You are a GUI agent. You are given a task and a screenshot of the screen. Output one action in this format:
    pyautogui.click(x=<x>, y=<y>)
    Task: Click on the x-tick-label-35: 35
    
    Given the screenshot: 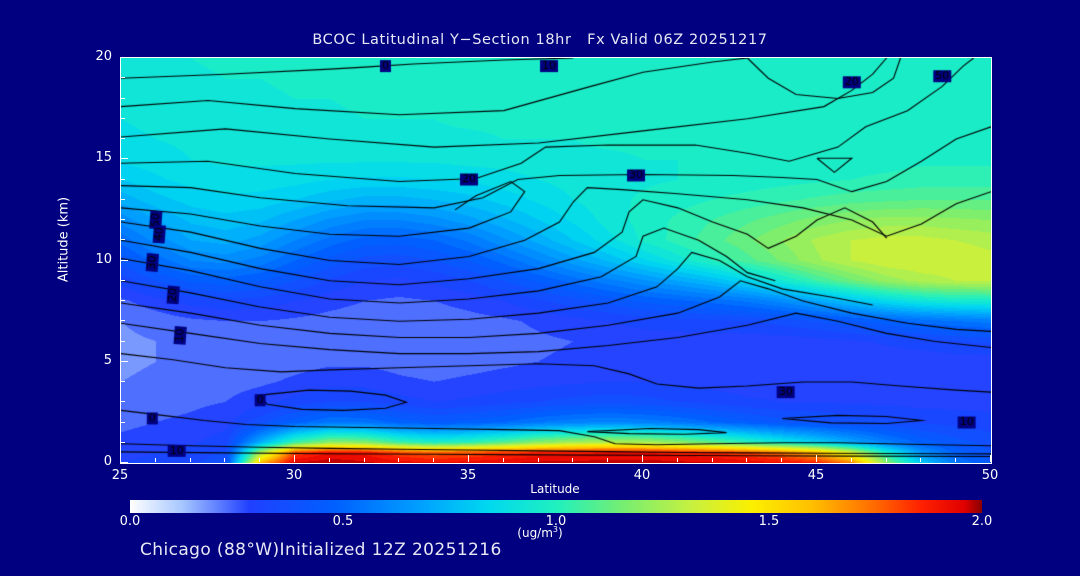 What is the action you would take?
    pyautogui.click(x=468, y=475)
    